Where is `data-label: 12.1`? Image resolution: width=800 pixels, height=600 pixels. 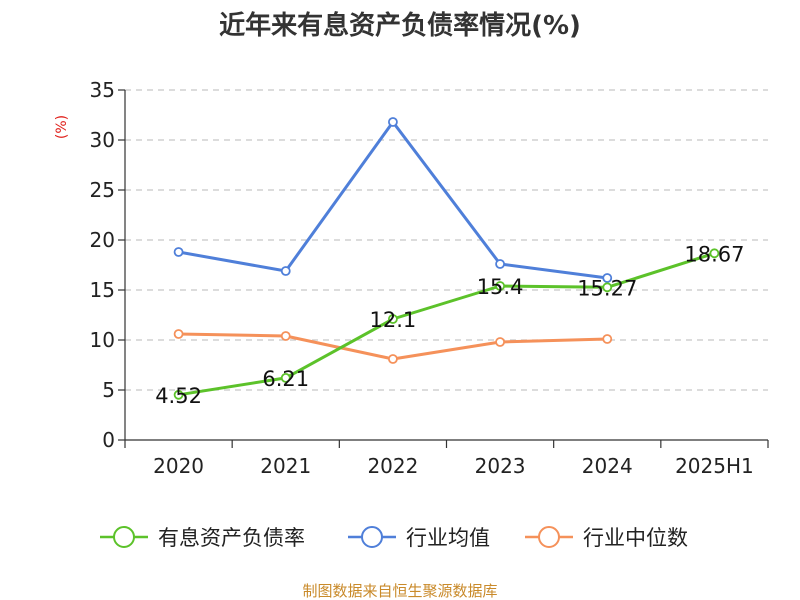 data-label: 12.1 is located at coordinates (393, 320).